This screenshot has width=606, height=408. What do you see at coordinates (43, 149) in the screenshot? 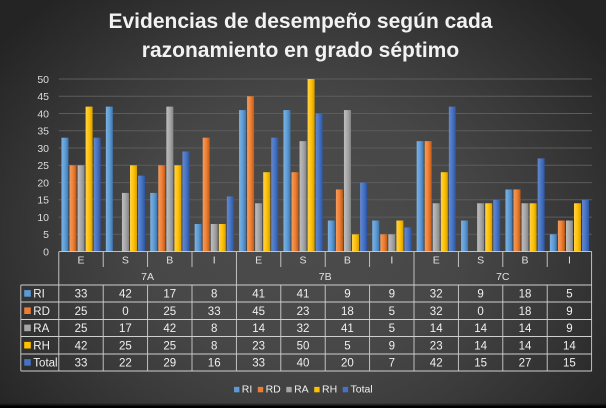
I see `svg-text: 30` at bounding box center [43, 149].